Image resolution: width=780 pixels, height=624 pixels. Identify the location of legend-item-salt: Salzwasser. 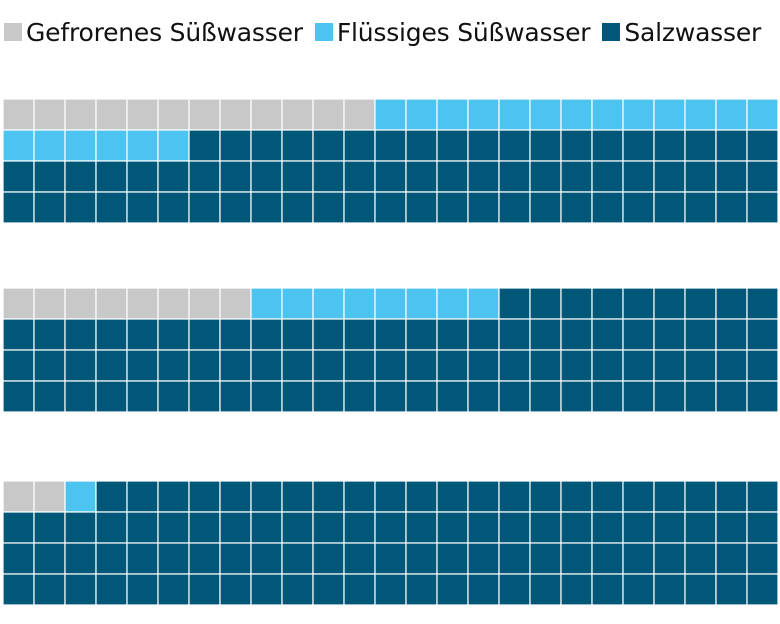
(681, 32).